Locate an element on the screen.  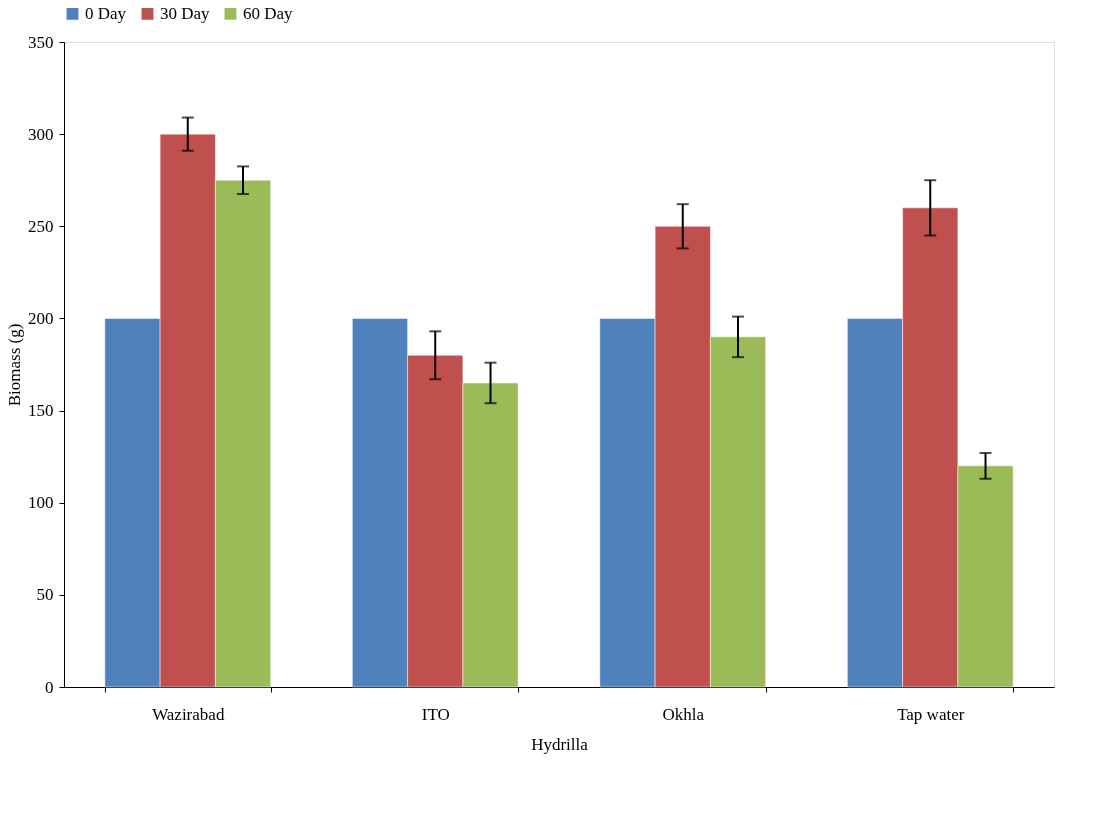
y-tick-label: 100 is located at coordinates (41, 503).